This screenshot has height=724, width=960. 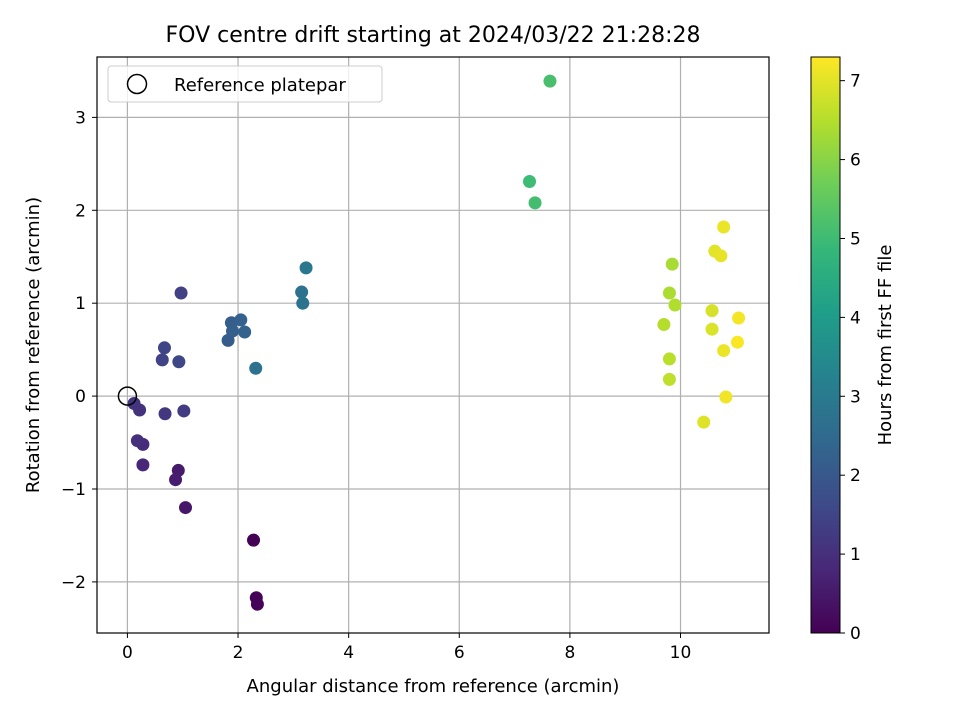 I want to click on legend-box, so click(x=245, y=84).